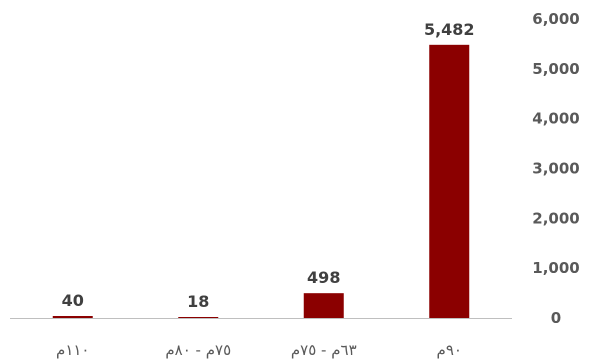  I want to click on x-category-label: ١١٠م, so click(72, 350).